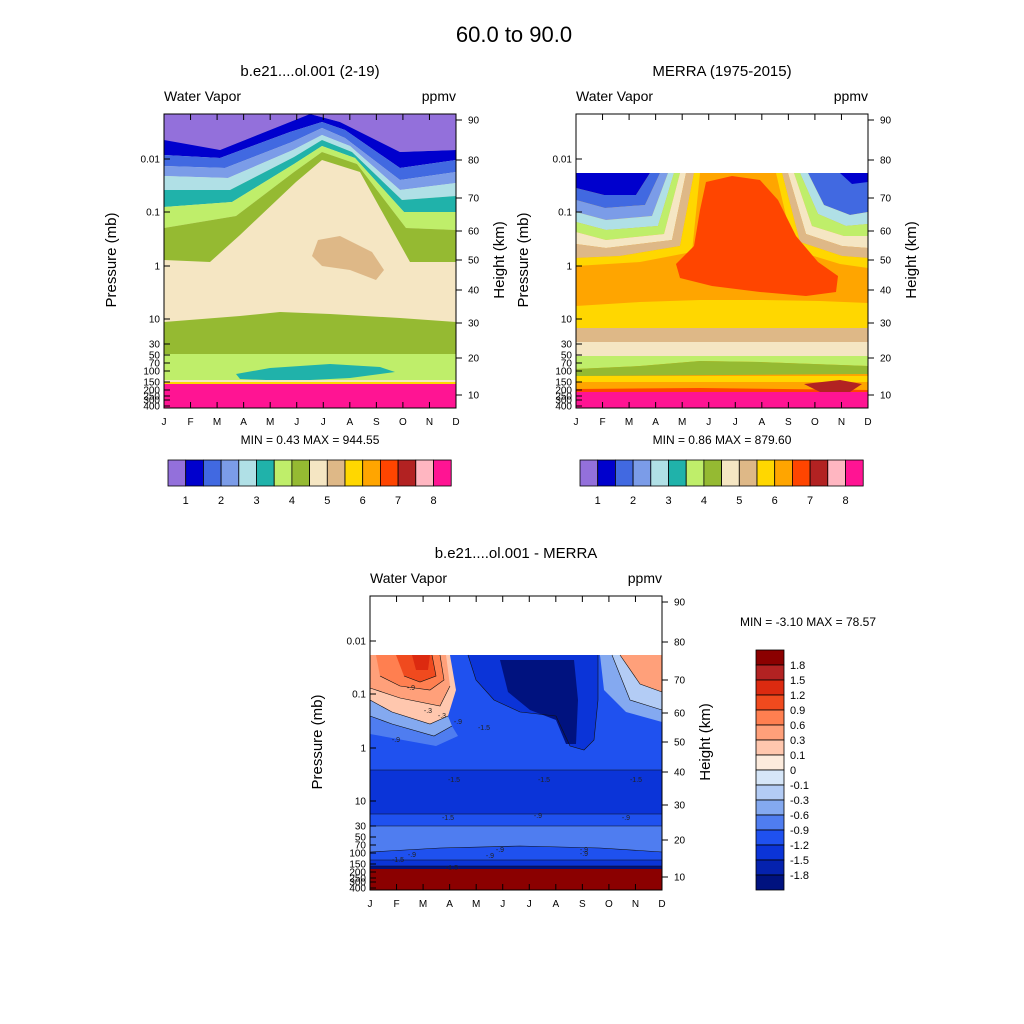 The height and width of the screenshot is (1024, 1024). I want to click on panel-title: MERRA (1975-2015), so click(721, 71).